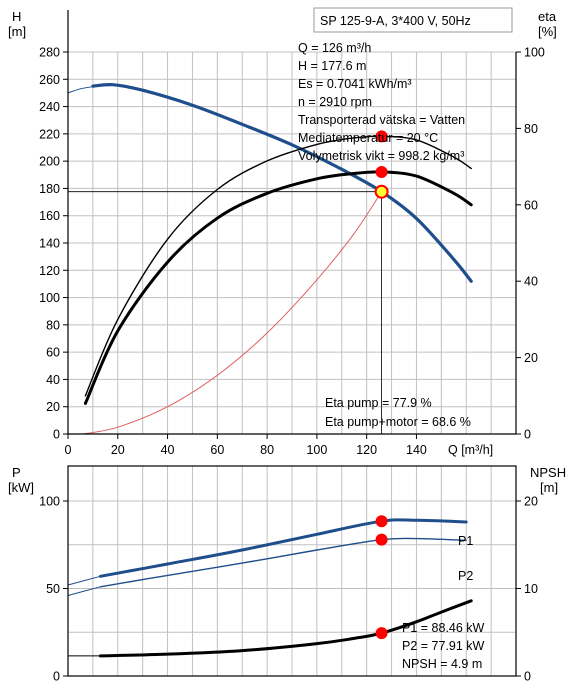 This screenshot has width=585, height=689. I want to click on legend-p1: P1, so click(465, 541).